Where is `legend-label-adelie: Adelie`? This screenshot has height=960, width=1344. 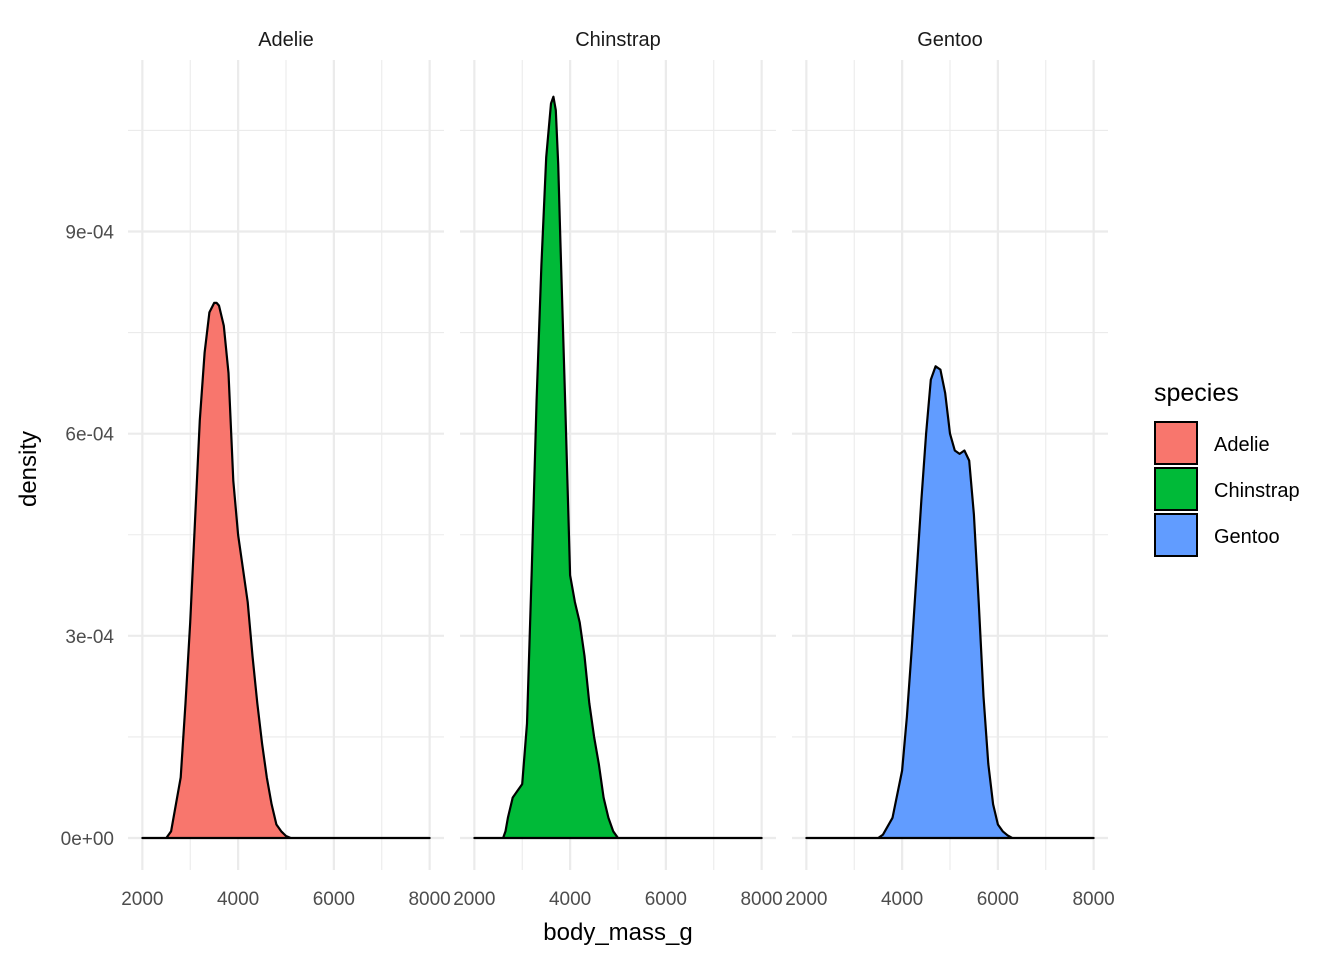
legend-label-adelie: Adelie is located at coordinates (1242, 445).